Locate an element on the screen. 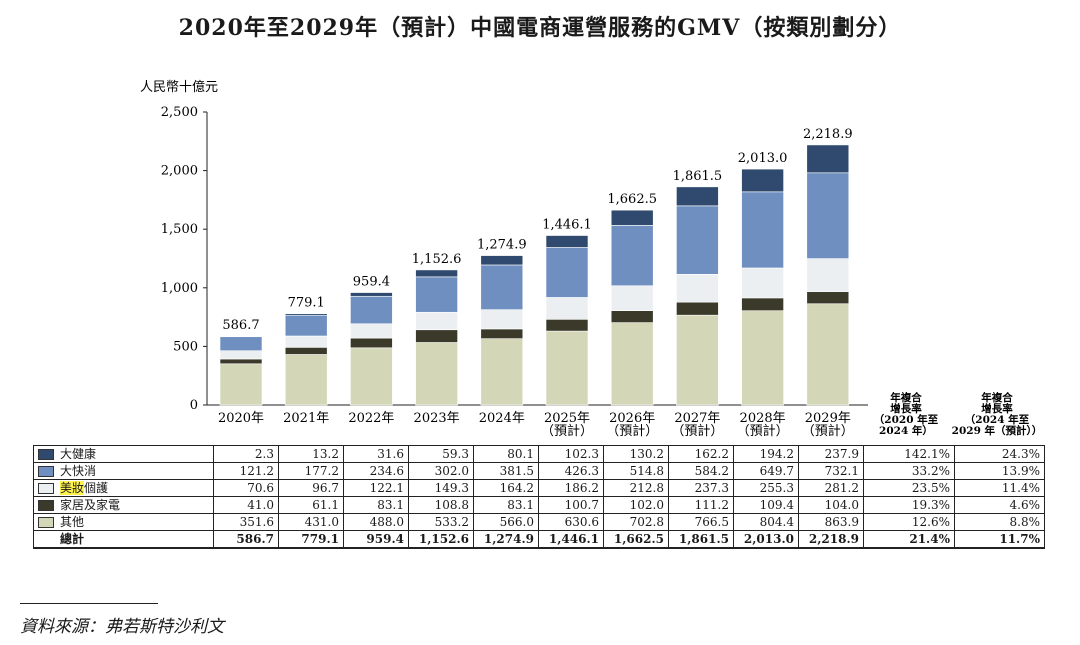  y-tick-label: 1,500 is located at coordinates (179, 229).